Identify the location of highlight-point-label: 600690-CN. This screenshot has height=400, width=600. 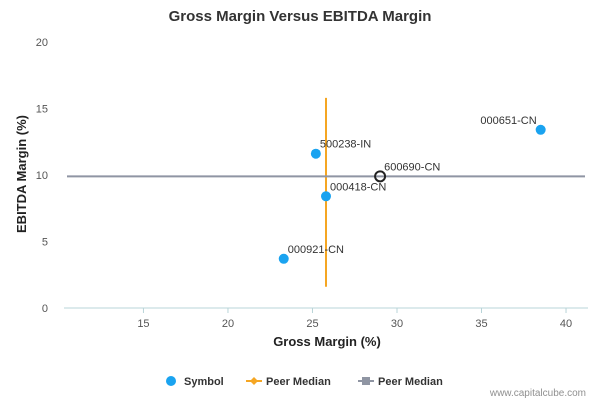
(412, 167).